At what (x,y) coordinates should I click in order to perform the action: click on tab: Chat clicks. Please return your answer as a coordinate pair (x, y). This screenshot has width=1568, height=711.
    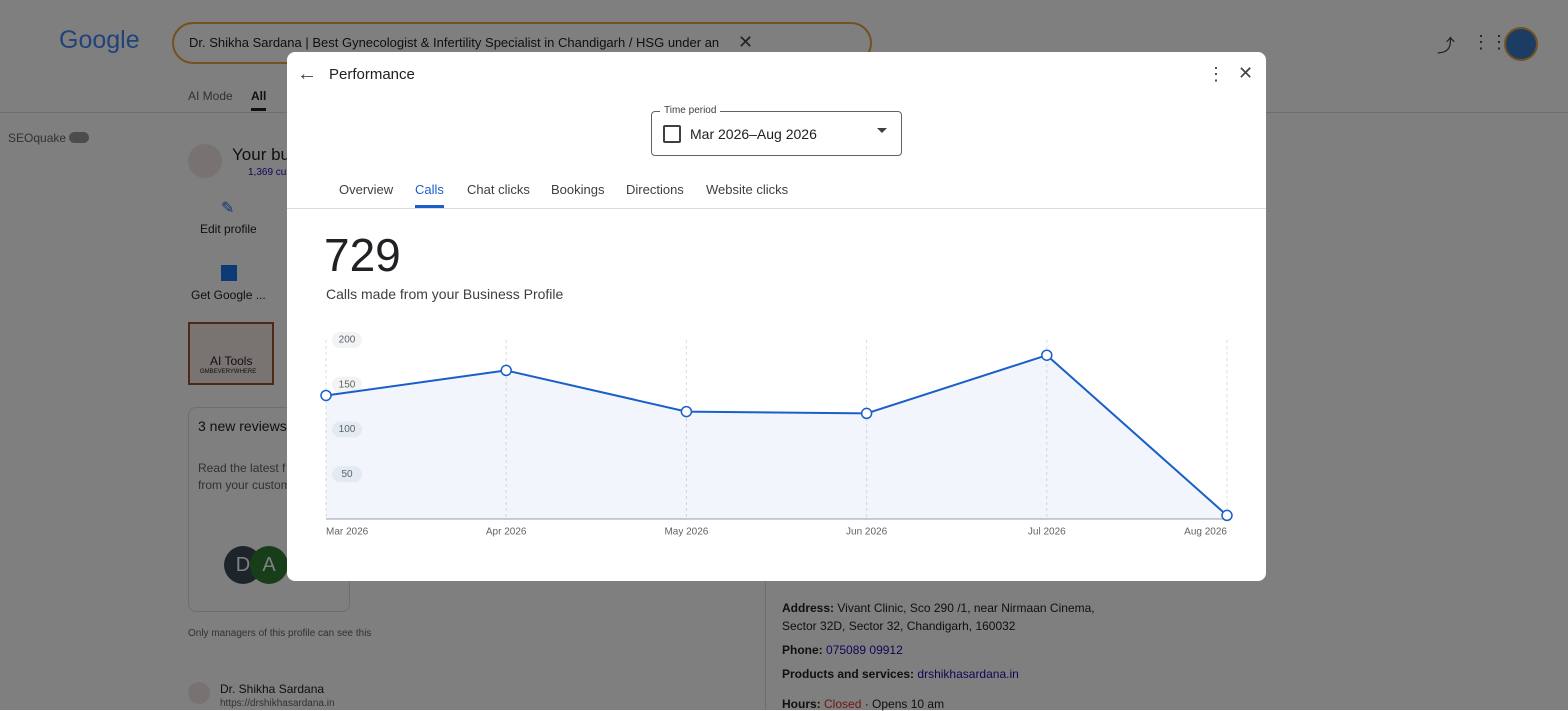
    Looking at the image, I should click on (498, 189).